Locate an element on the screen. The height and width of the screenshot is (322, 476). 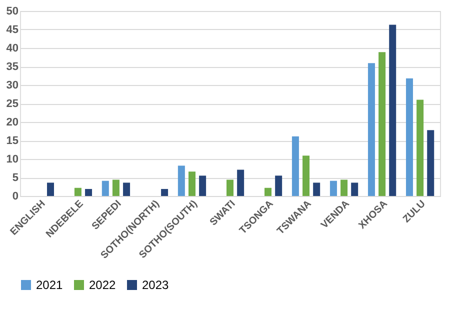
y-tick-label: 35 is located at coordinates (12, 67).